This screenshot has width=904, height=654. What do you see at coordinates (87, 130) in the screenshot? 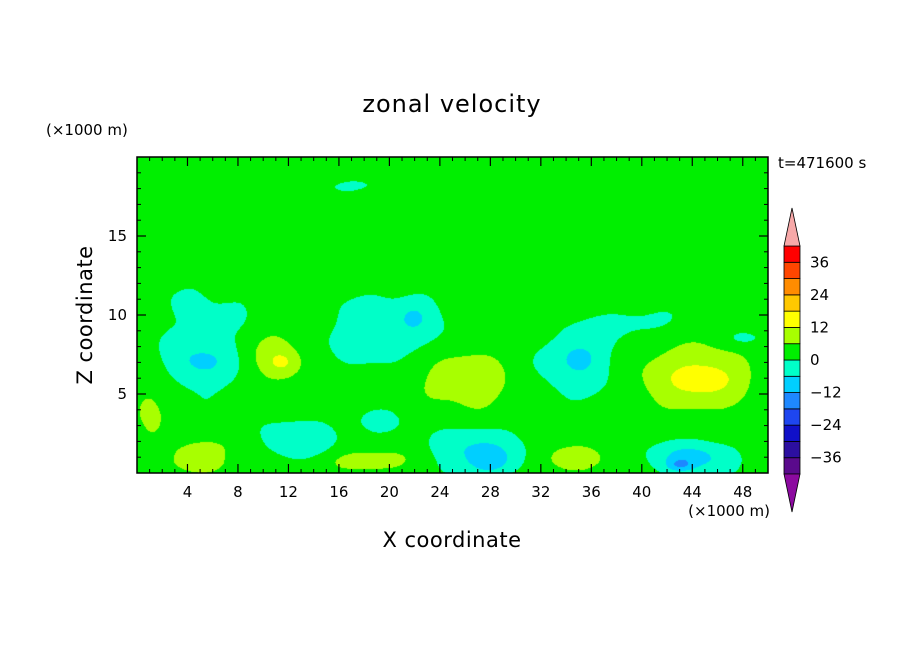
I see `y-axis-unit: (×1000 m)` at bounding box center [87, 130].